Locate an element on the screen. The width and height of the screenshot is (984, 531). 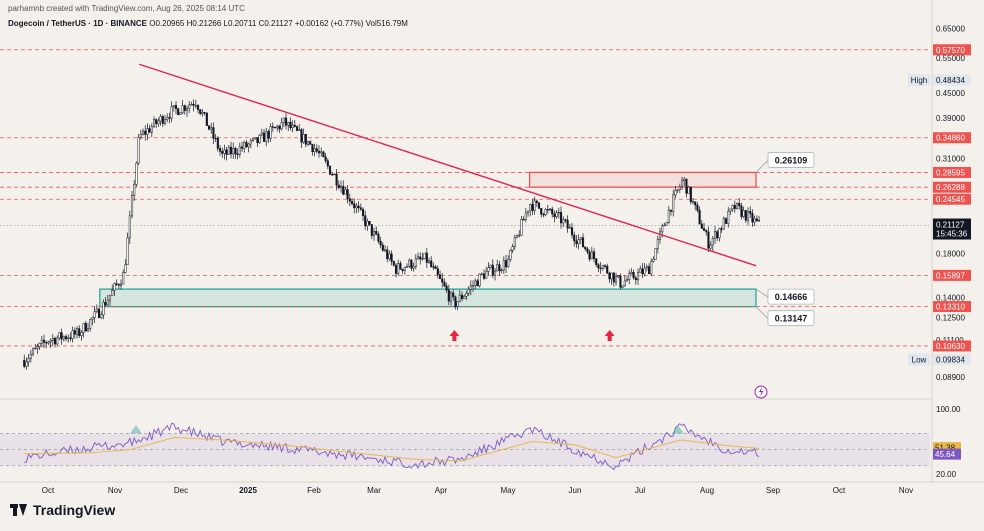
level-tag-label: 0.13310 is located at coordinates (950, 307).